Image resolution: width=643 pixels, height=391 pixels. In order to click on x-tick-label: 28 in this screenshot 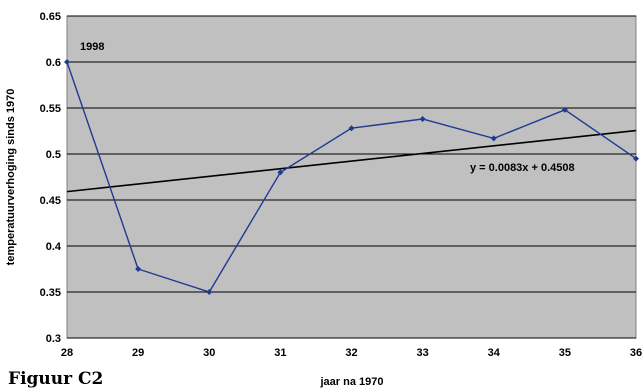, I will do `click(67, 353)`.